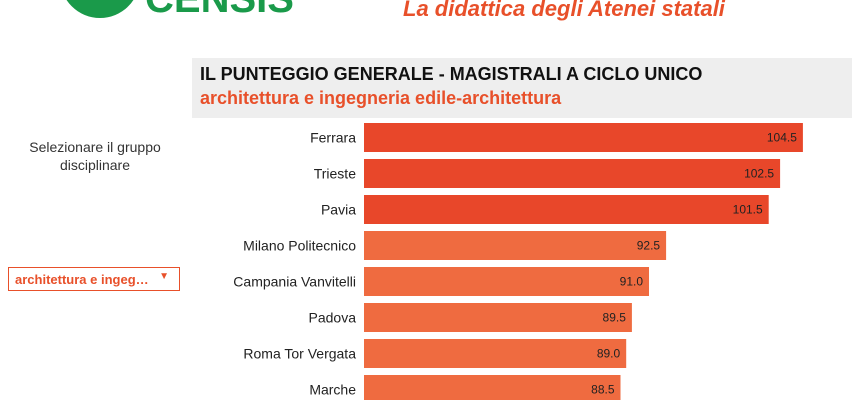 The width and height of the screenshot is (860, 400). I want to click on category-label: Ferrara, so click(333, 138).